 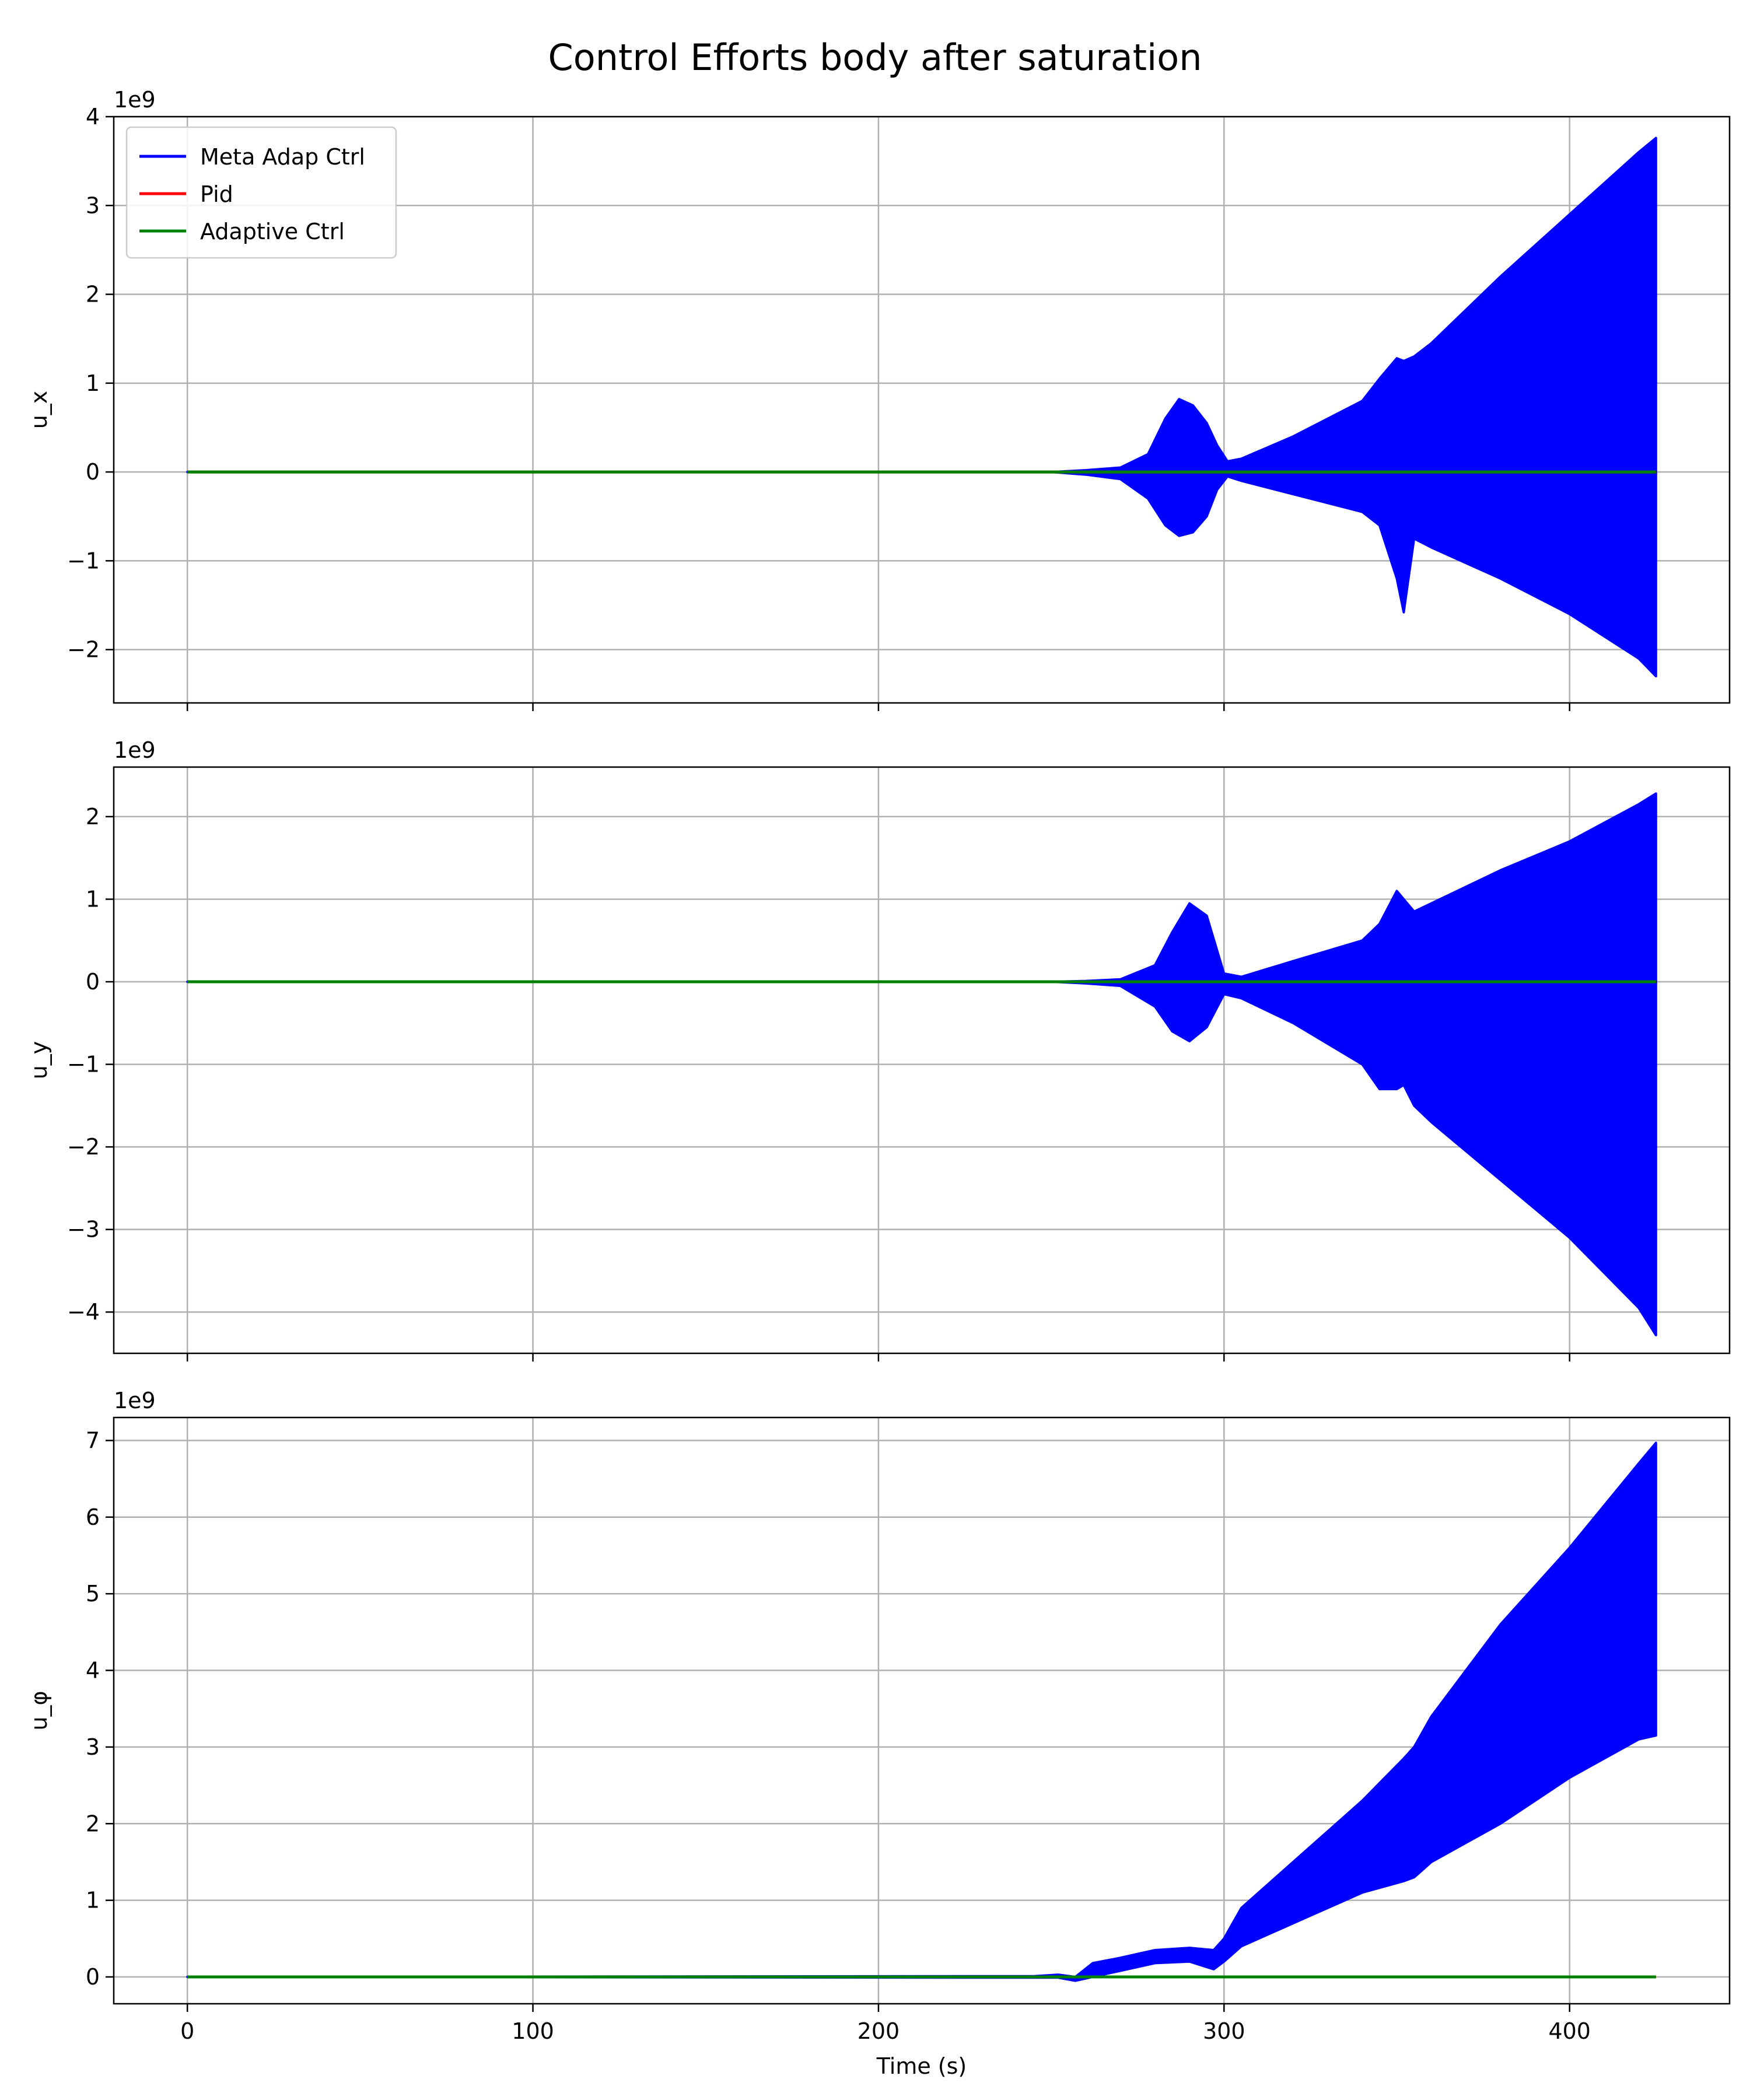 I want to click on y-tick-label: 5, so click(x=93, y=1594).